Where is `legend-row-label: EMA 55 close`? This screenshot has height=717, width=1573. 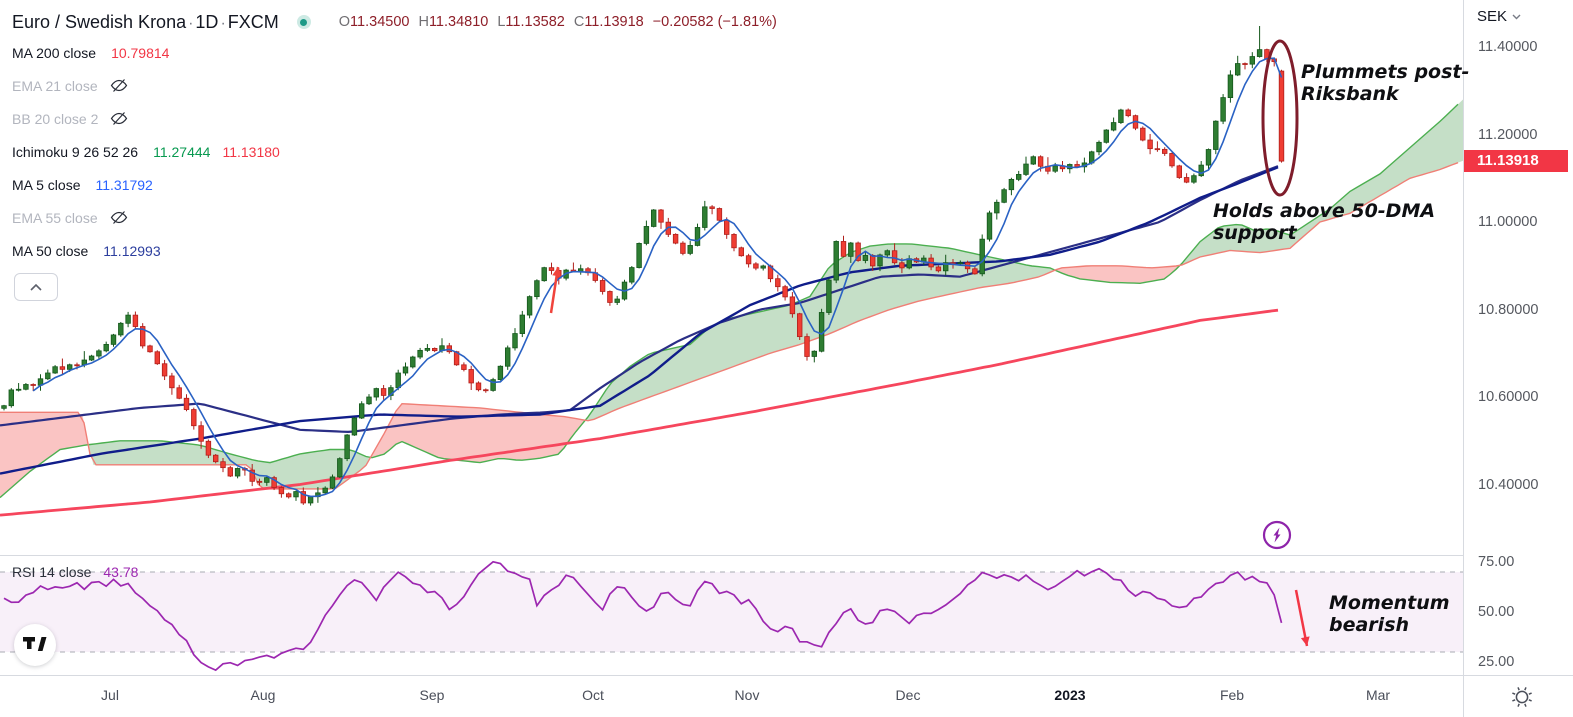 legend-row-label: EMA 55 close is located at coordinates (55, 217).